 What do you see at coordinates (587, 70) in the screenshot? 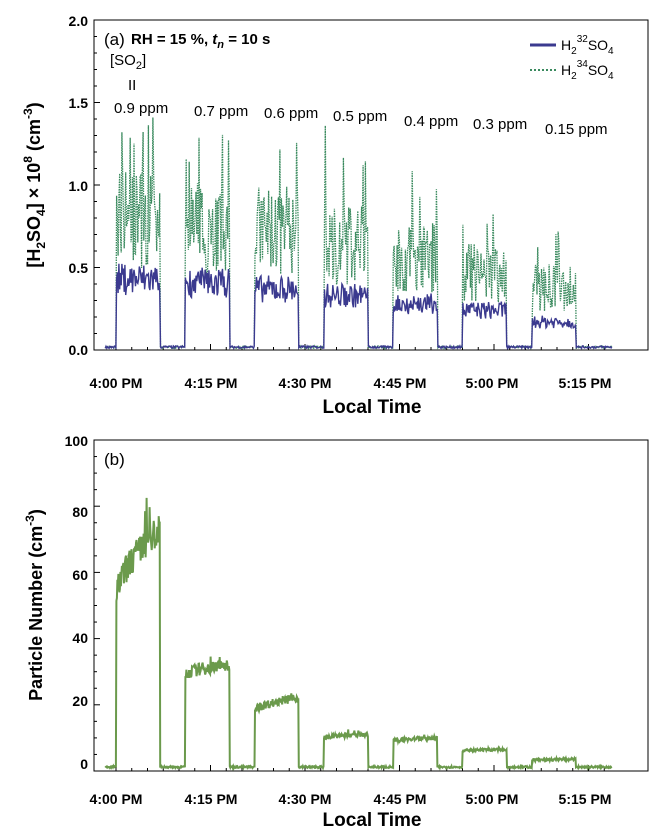
I see `a-legend-label-34: H234SO4` at bounding box center [587, 70].